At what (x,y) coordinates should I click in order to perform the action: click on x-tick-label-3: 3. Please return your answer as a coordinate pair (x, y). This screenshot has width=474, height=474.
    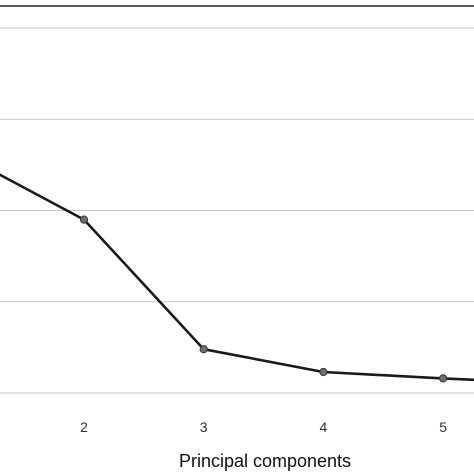
    Looking at the image, I should click on (204, 427).